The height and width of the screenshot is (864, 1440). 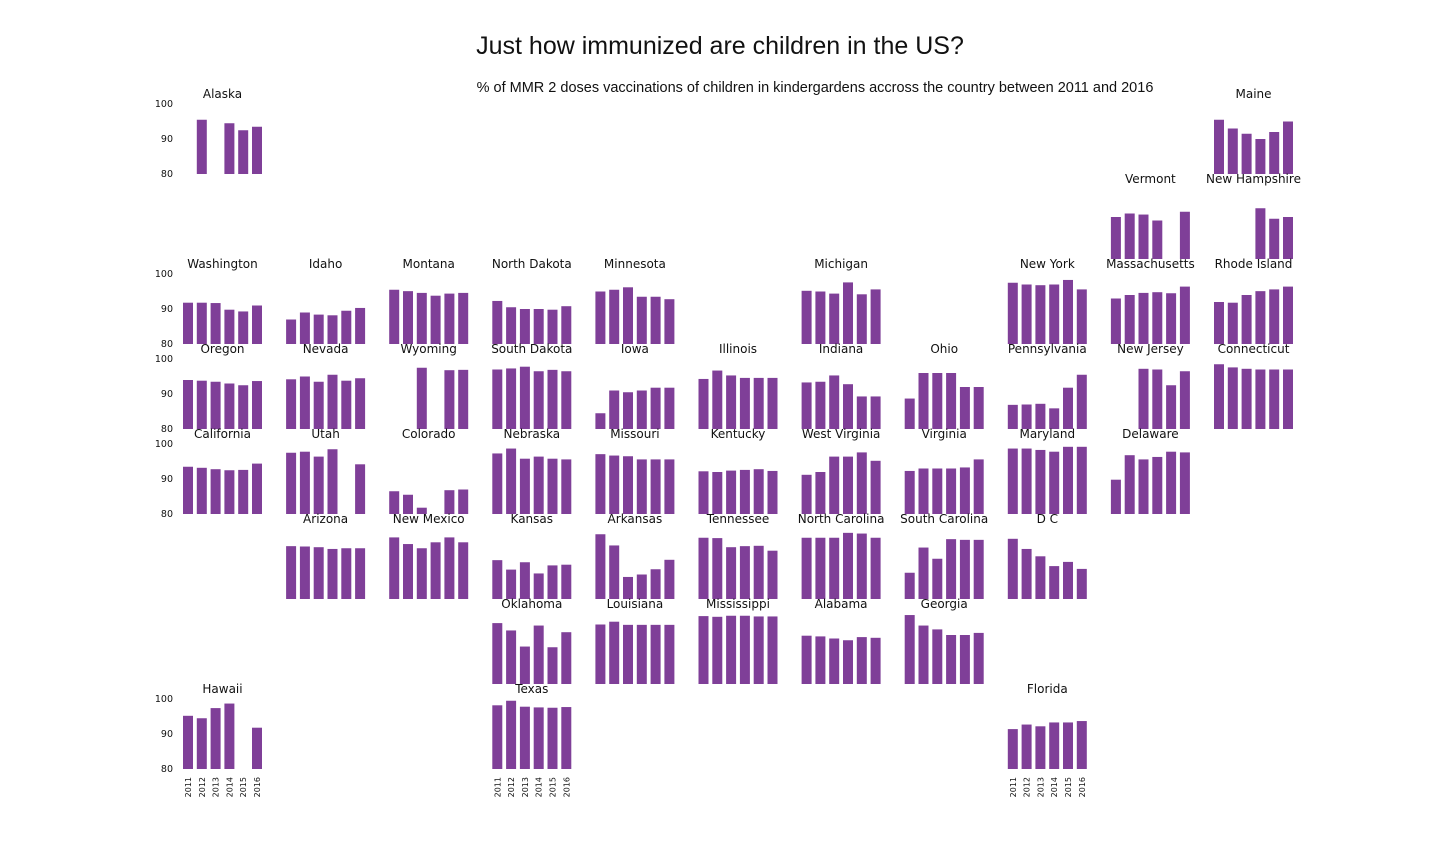 I want to click on state-tile: Pennsylvania, so click(x=1047, y=385).